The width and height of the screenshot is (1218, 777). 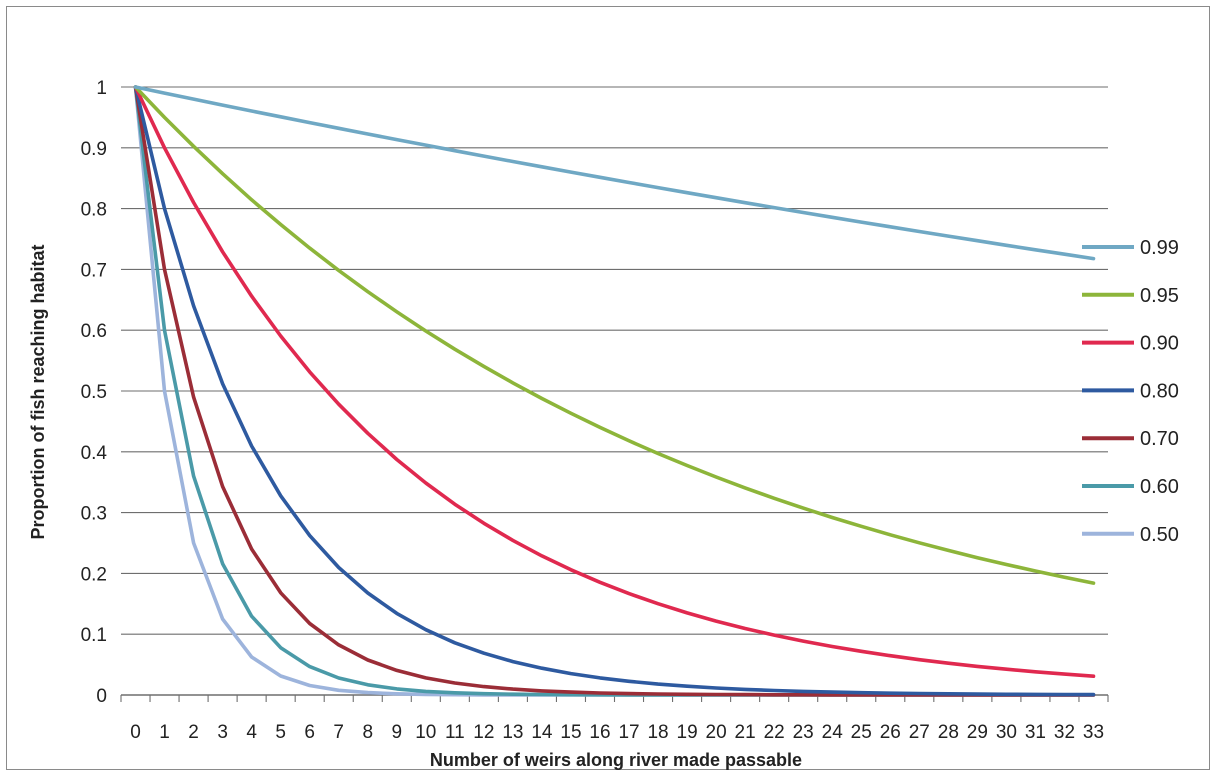 What do you see at coordinates (396, 732) in the screenshot?
I see `x-tick-label: 9` at bounding box center [396, 732].